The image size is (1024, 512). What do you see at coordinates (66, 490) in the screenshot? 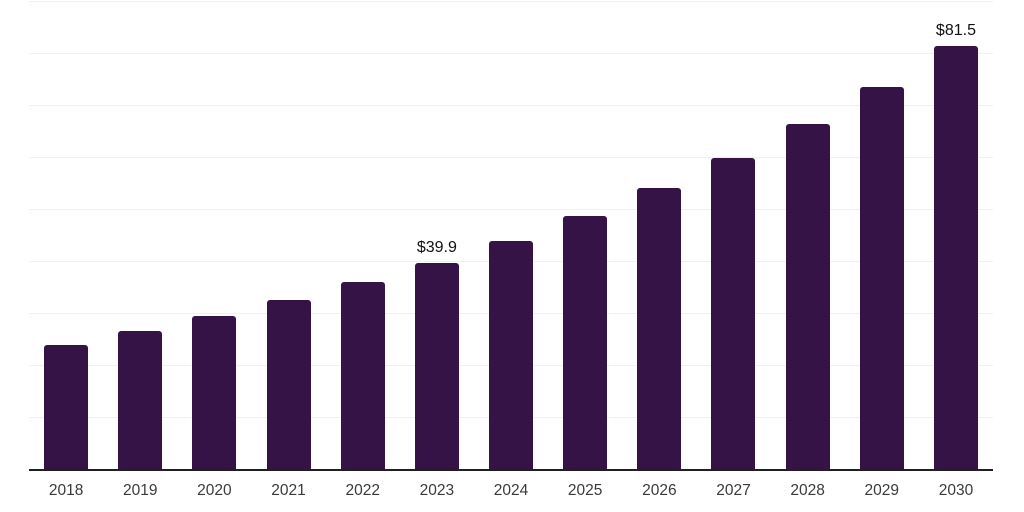
I see `x-tick-2018: 2018` at bounding box center [66, 490].